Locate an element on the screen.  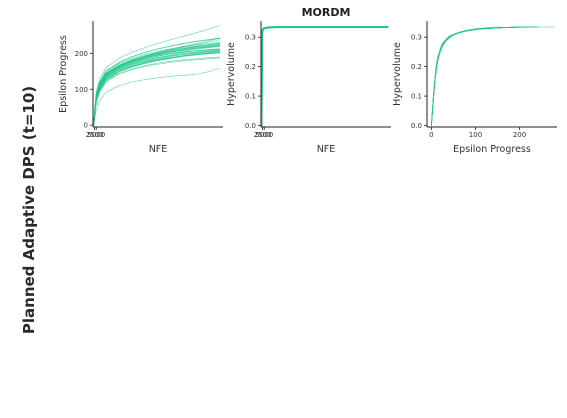
y-tick-label: 0 is located at coordinates (86, 126).